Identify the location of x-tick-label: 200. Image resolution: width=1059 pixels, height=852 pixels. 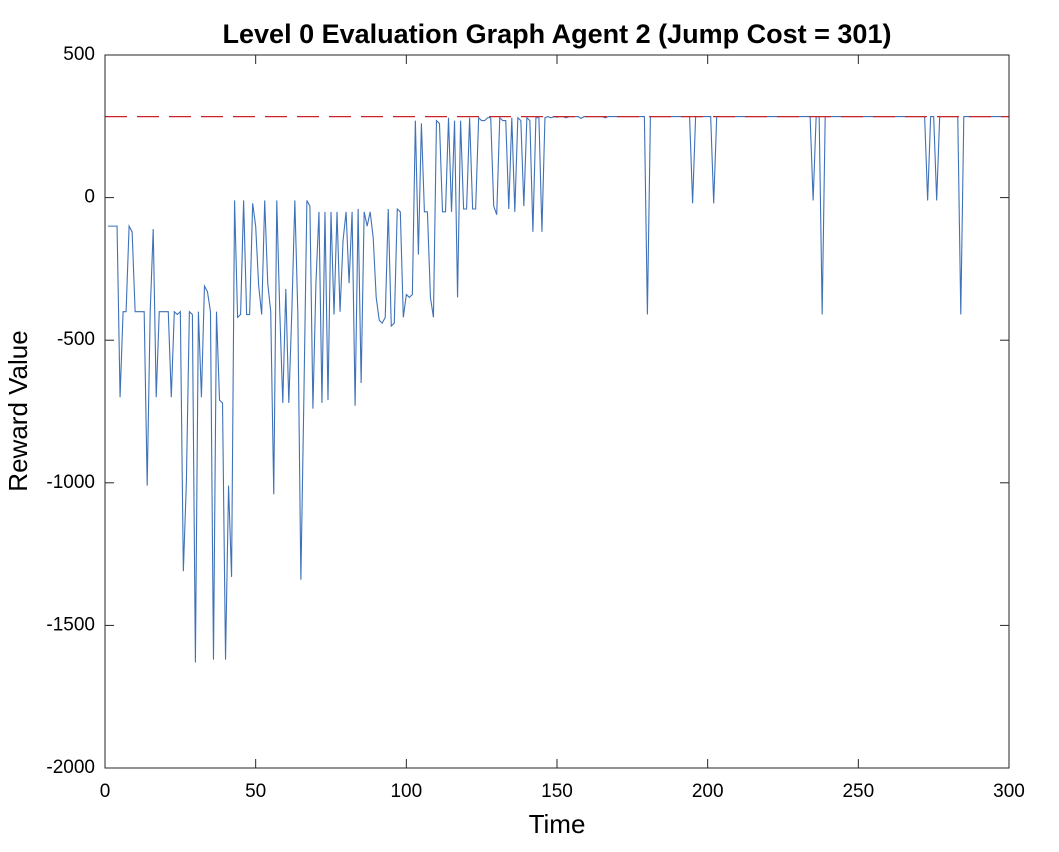
(708, 791).